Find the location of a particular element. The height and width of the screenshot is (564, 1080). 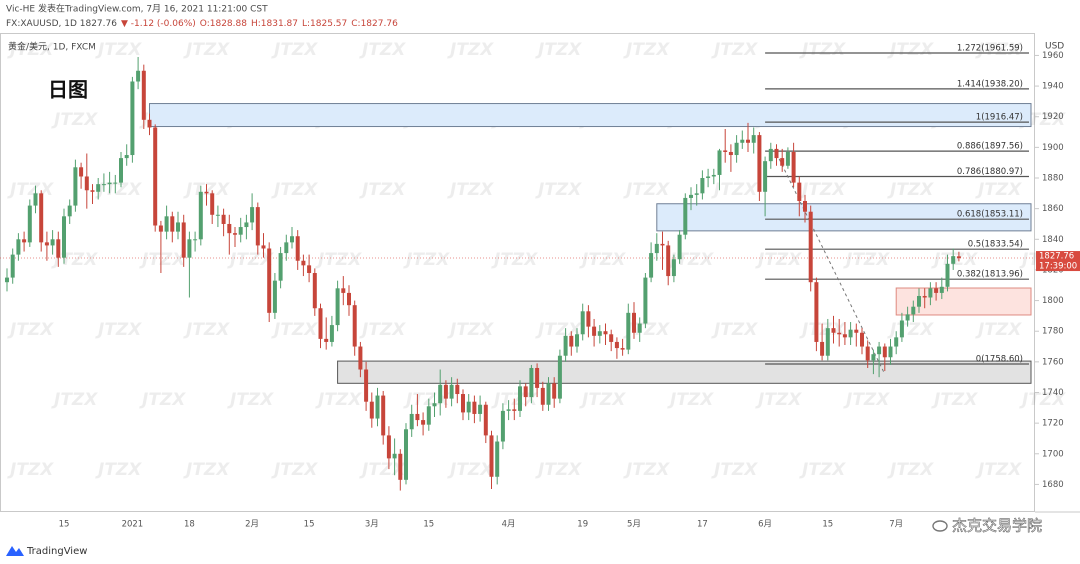

y-tick-label: 1920 is located at coordinates (1053, 117).